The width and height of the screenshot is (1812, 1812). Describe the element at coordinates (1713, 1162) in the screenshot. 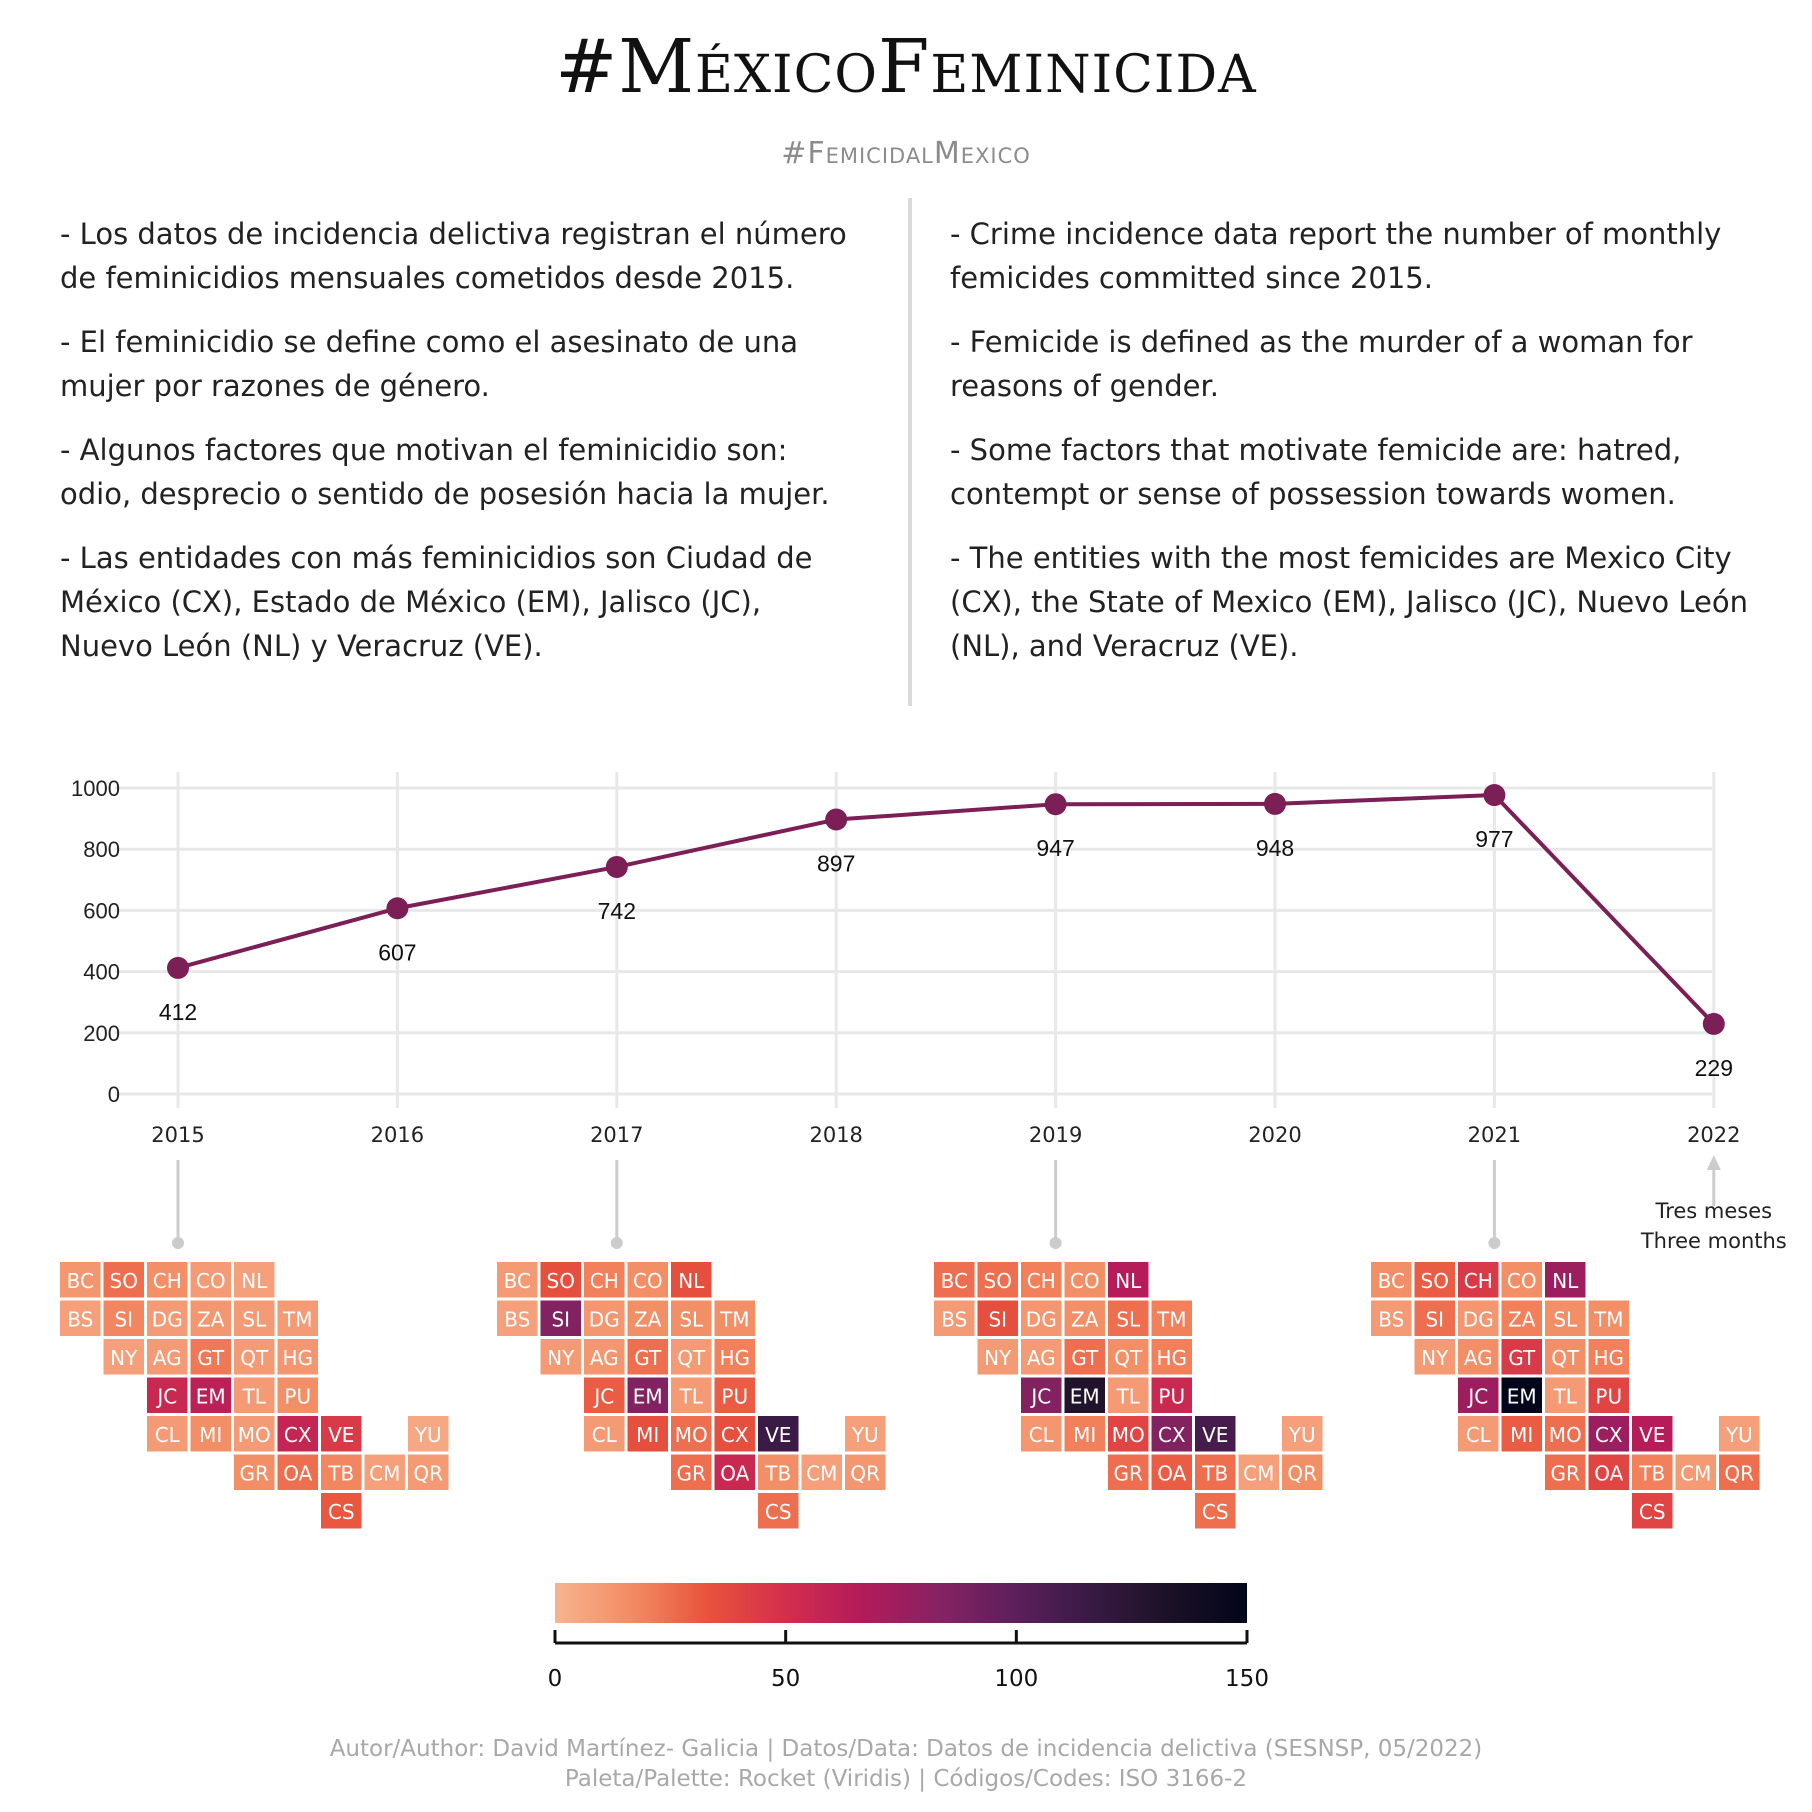

I see `annotation-arrow-head` at that location.